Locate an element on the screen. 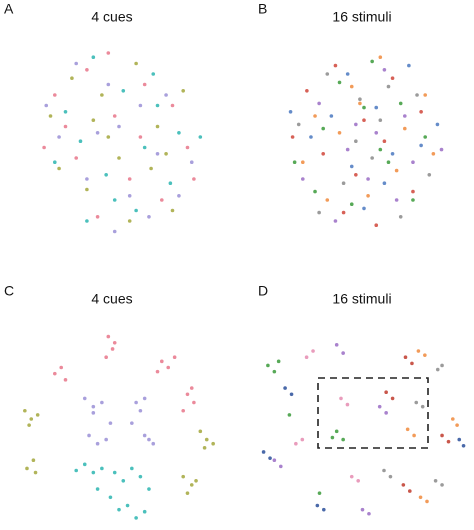 The height and width of the screenshot is (530, 474). panel-title: 16 stimuli is located at coordinates (361, 17).